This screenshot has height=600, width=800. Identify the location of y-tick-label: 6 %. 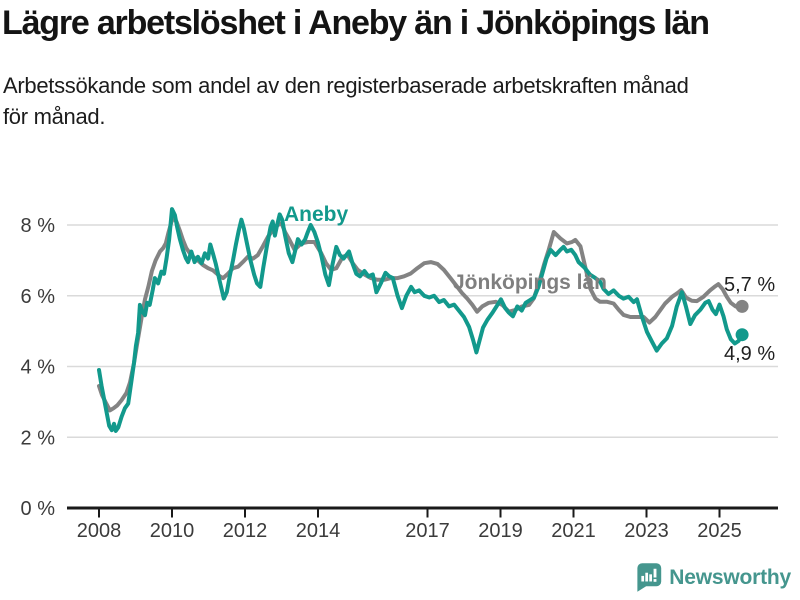
(38, 297).